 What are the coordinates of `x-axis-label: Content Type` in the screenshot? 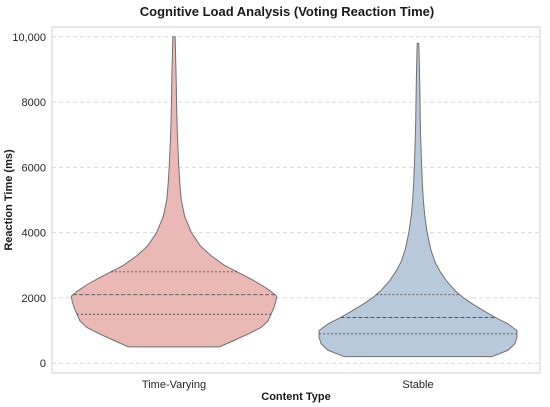 It's located at (295, 397).